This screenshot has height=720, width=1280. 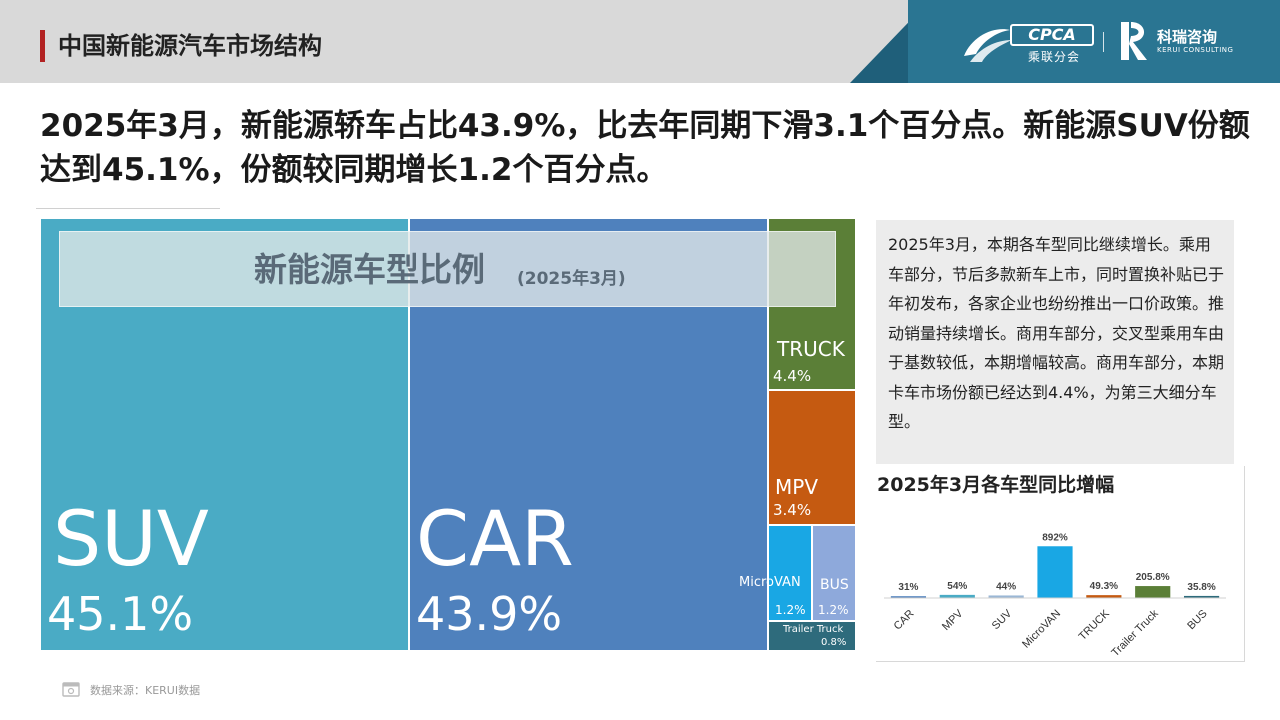 I want to click on cpca-logo-text: CPCA, so click(x=1052, y=35).